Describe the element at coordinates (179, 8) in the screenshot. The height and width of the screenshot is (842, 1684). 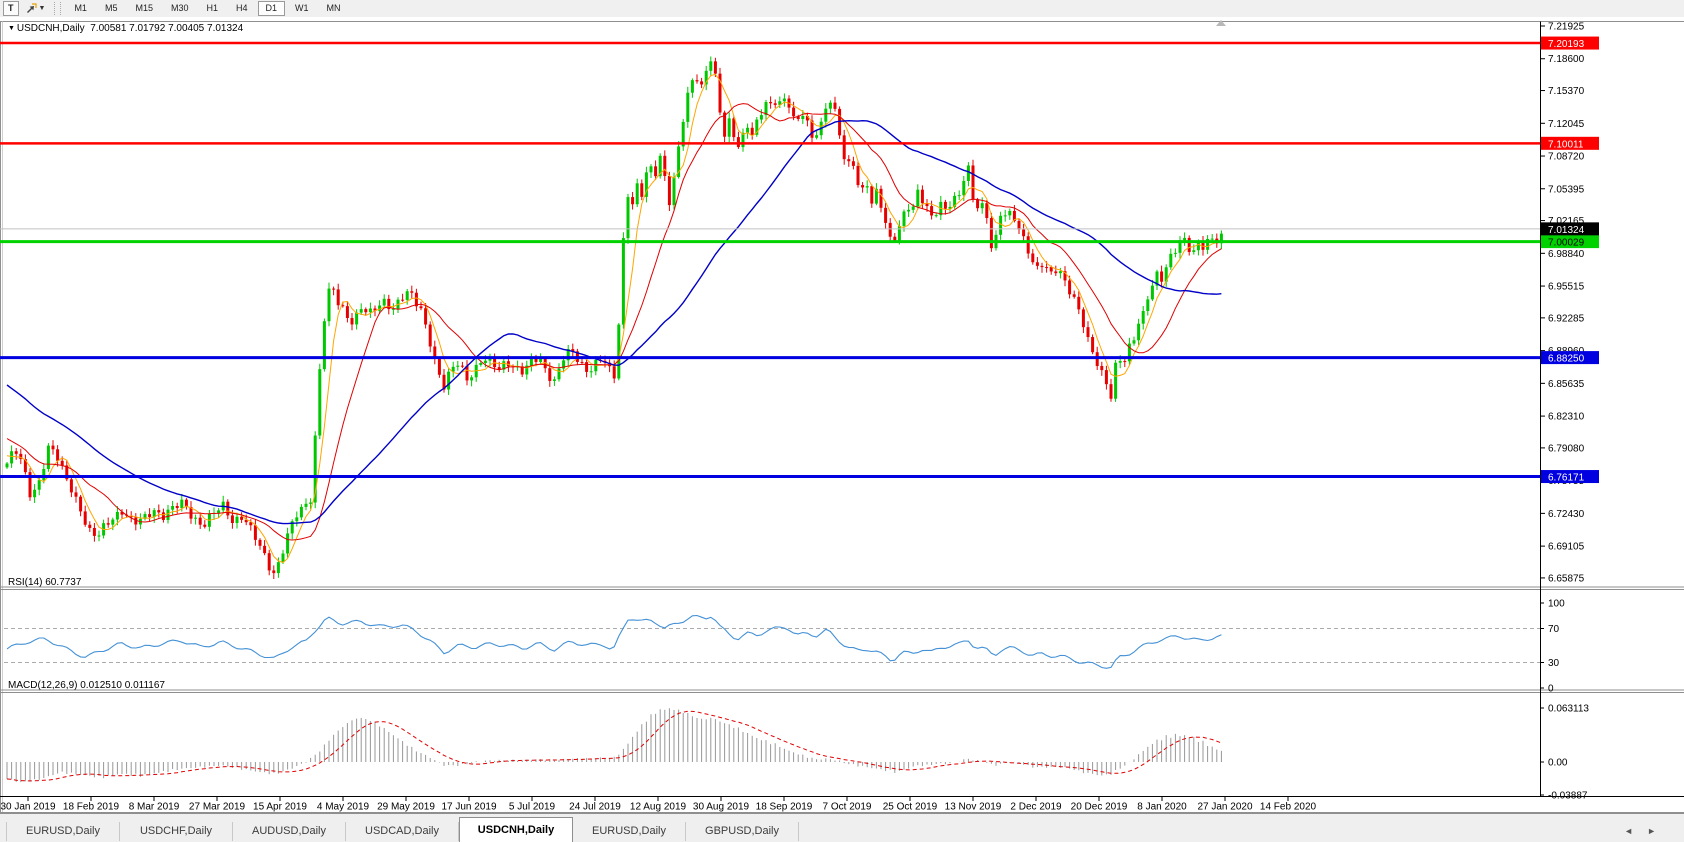
I see `timeframe-button-m30: M30` at that location.